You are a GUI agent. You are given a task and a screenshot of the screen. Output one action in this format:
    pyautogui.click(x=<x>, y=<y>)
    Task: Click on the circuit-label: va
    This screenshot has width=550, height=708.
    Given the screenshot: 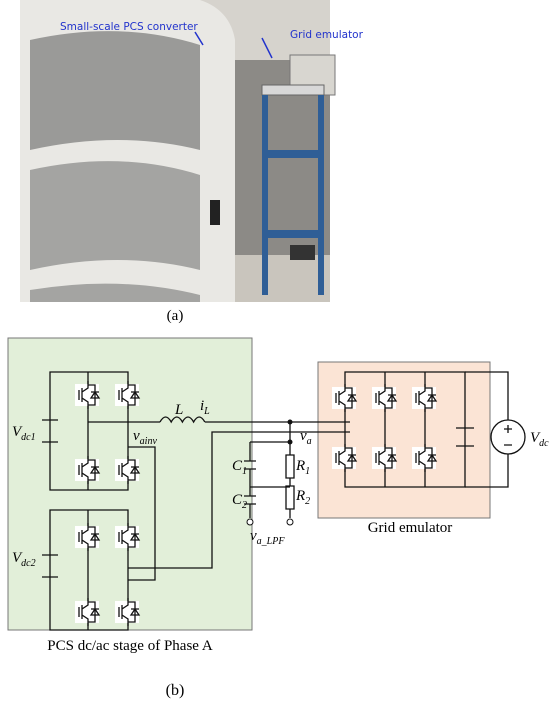 What is the action you would take?
    pyautogui.click(x=306, y=437)
    